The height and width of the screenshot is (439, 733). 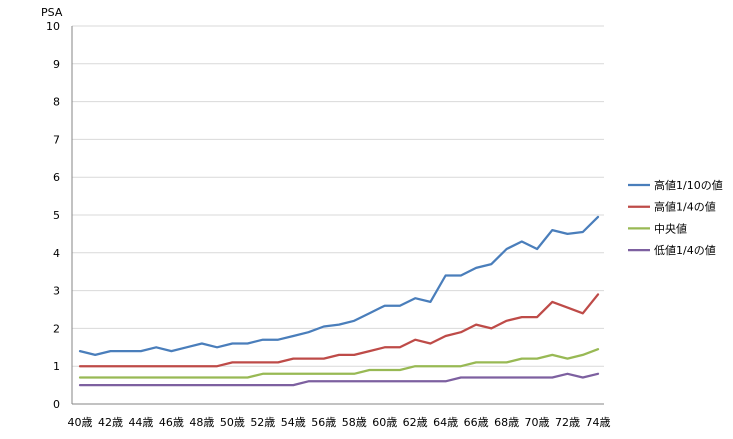 What do you see at coordinates (140, 422) in the screenshot?
I see `x-tick-44歳: 44歳` at bounding box center [140, 422].